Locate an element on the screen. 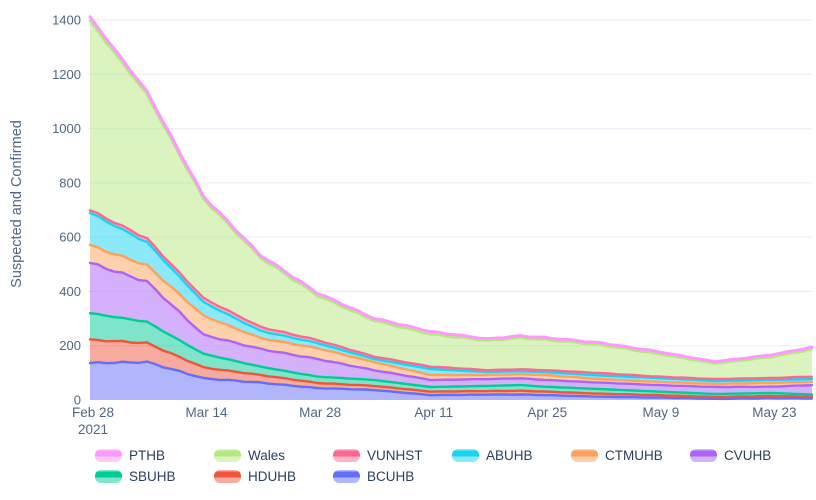 This screenshot has height=500, width=816. legend-label: HDUHB is located at coordinates (272, 476).